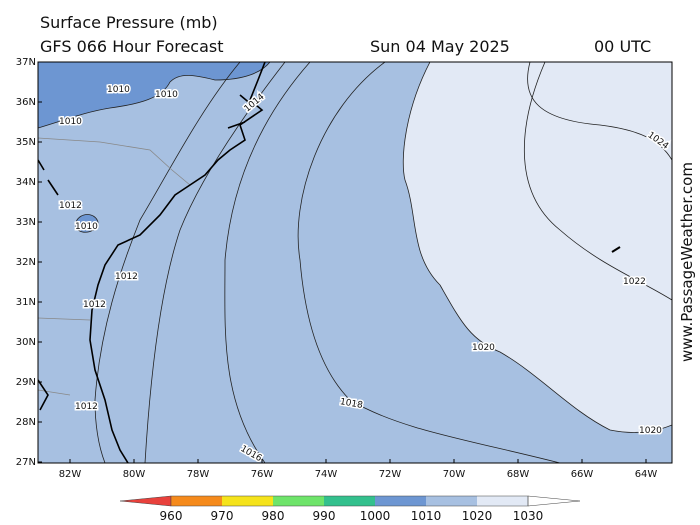 Image resolution: width=700 pixels, height=525 pixels. Describe the element at coordinates (70, 474) in the screenshot. I see `lon-label: 82W` at that location.